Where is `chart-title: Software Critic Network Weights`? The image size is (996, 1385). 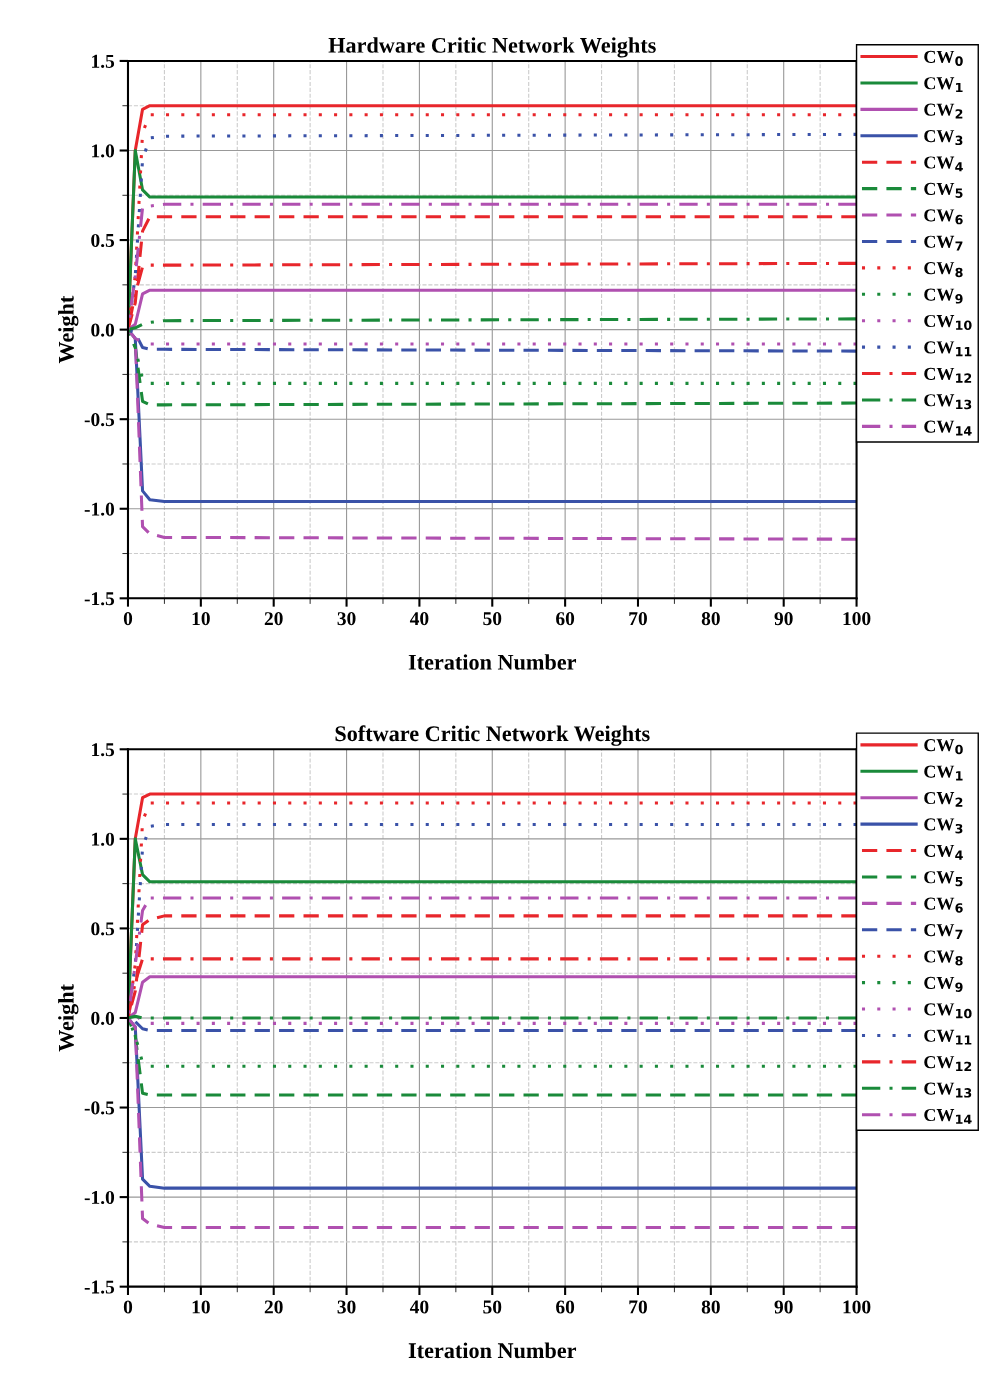
chart-title: Software Critic Network Weights is located at coordinates (492, 735).